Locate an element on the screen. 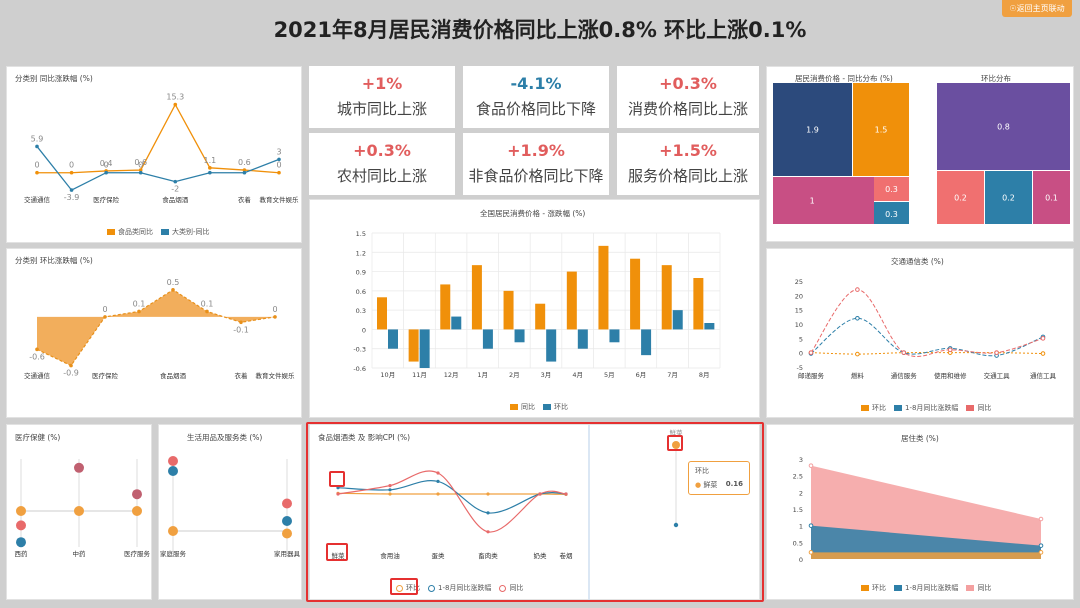  treemap-chart: 1.9 1.5 1 0.3 0.3 0.8 0.2 0.2 0.1 is located at coordinates (921, 153).